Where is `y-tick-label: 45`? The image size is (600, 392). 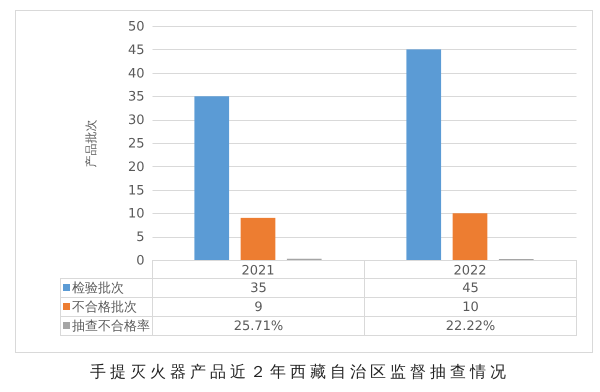
y-tick-label: 45 is located at coordinates (136, 50).